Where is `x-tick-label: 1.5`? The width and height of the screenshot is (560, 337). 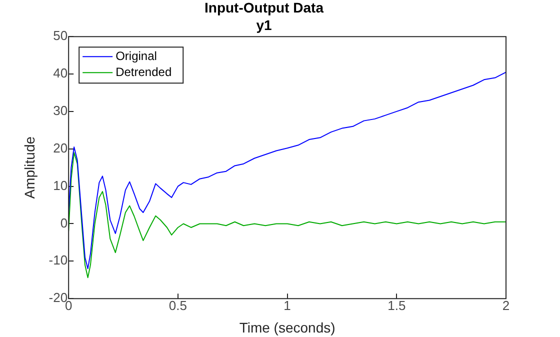
x-tick-label: 1.5 is located at coordinates (397, 305).